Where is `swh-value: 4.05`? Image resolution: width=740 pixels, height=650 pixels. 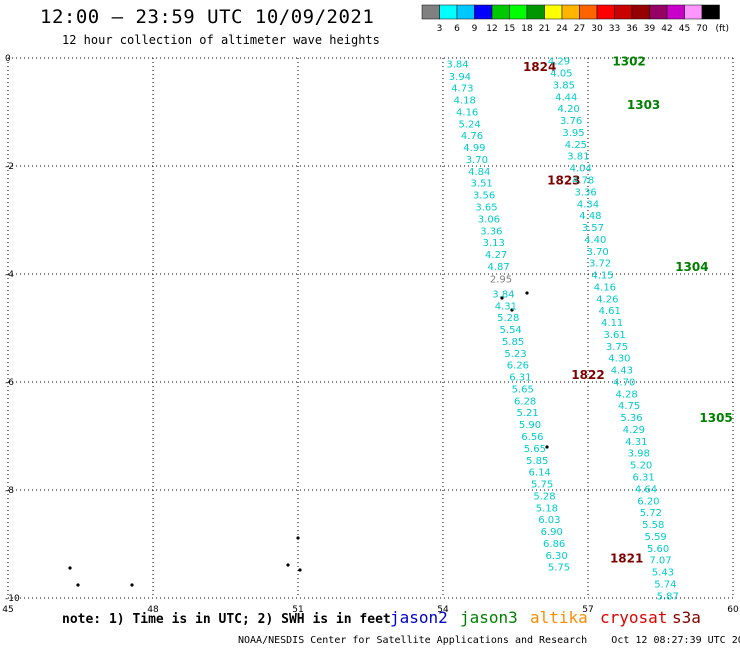 swh-value: 4.05 is located at coordinates (561, 74).